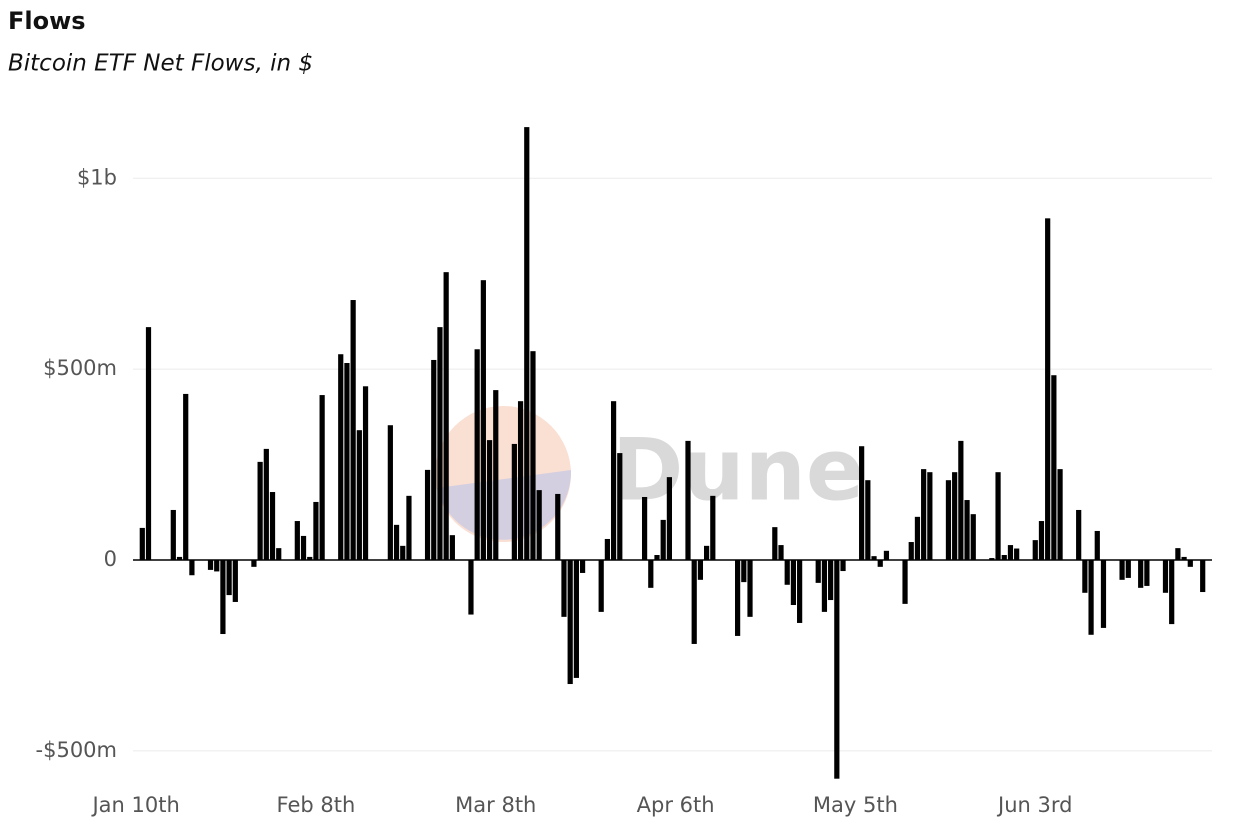 The height and width of the screenshot is (831, 1253). What do you see at coordinates (1034, 805) in the screenshot?
I see `x-tick-label: Jun 3rd` at bounding box center [1034, 805].